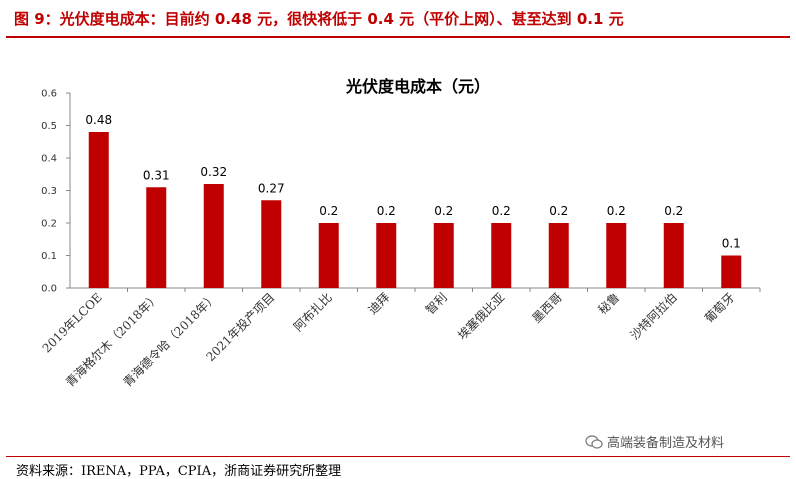  Describe the element at coordinates (719, 307) in the screenshot. I see `x-tick-label: 葡萄牙` at that location.